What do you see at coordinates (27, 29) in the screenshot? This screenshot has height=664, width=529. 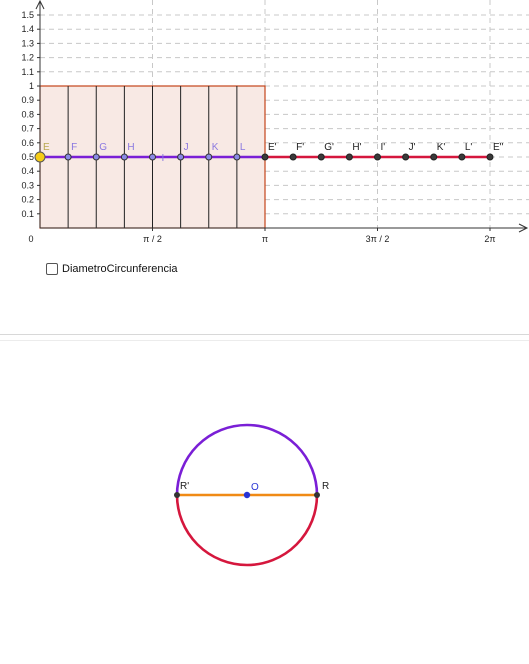 I see `y-tick-label: 1.4` at bounding box center [27, 29].